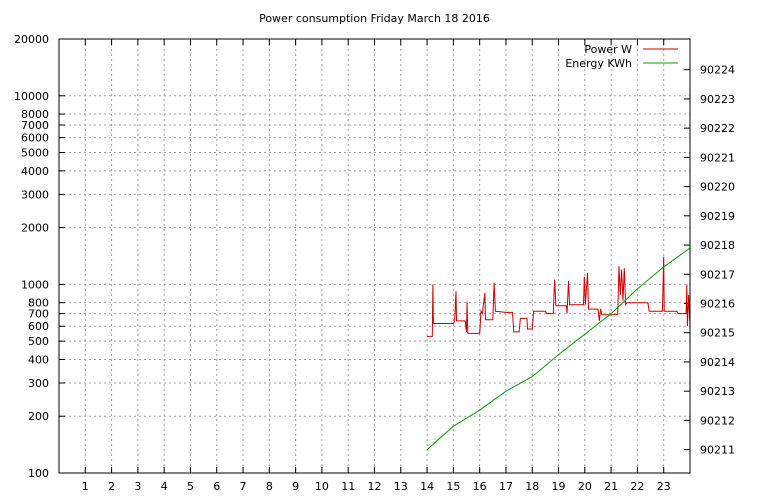 The height and width of the screenshot is (500, 768). I want to click on legend-label-power: Power W, so click(608, 49).